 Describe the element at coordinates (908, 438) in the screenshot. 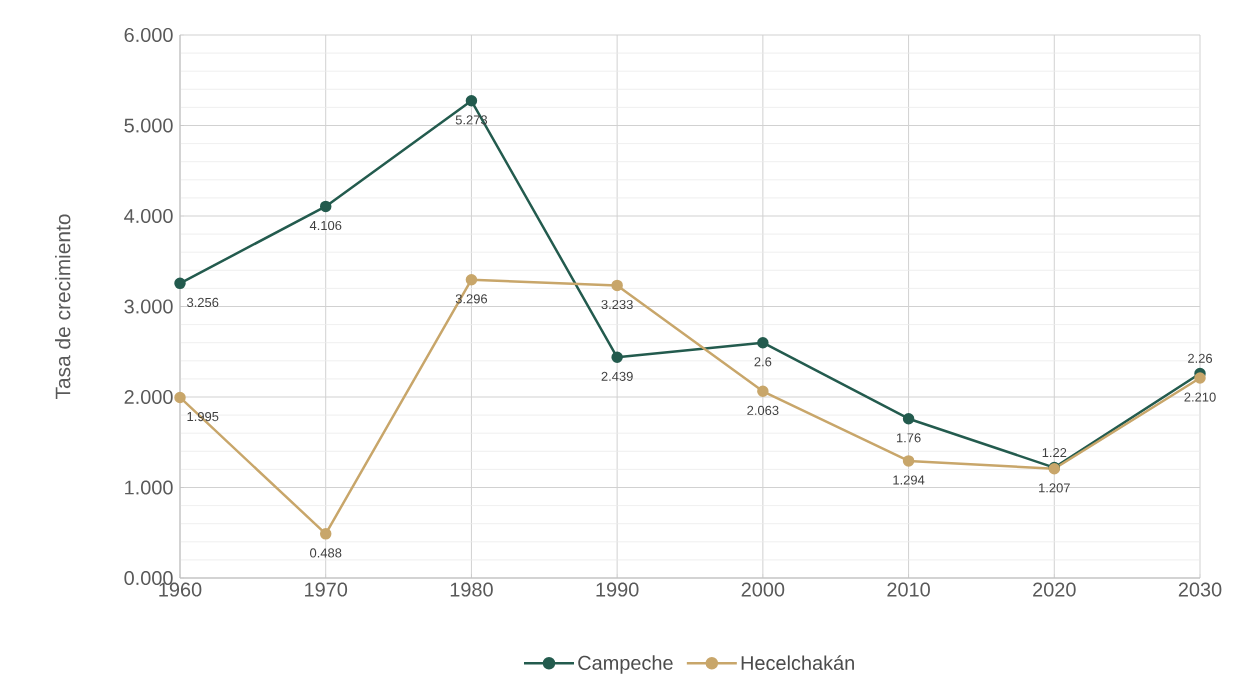

I see `data-label: 1.76` at that location.